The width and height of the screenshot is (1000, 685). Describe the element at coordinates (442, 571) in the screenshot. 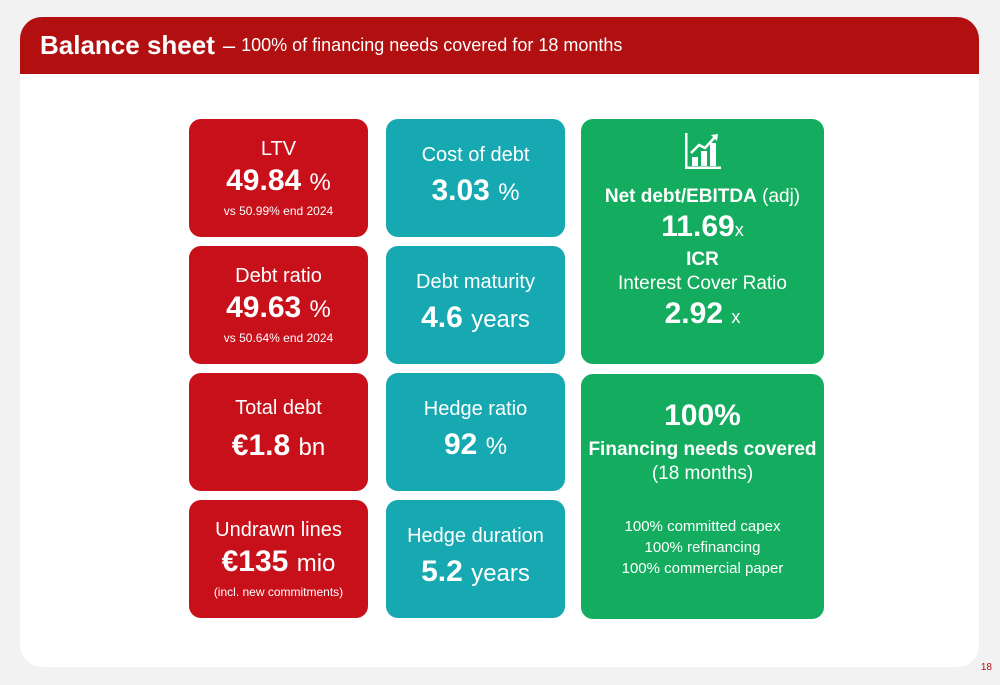

I see `hedge-duration-value: 5.2` at that location.